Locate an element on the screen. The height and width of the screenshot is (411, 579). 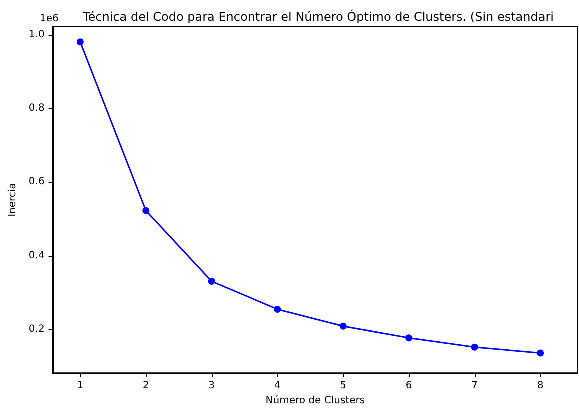
x-tick-label: 5 is located at coordinates (343, 386).